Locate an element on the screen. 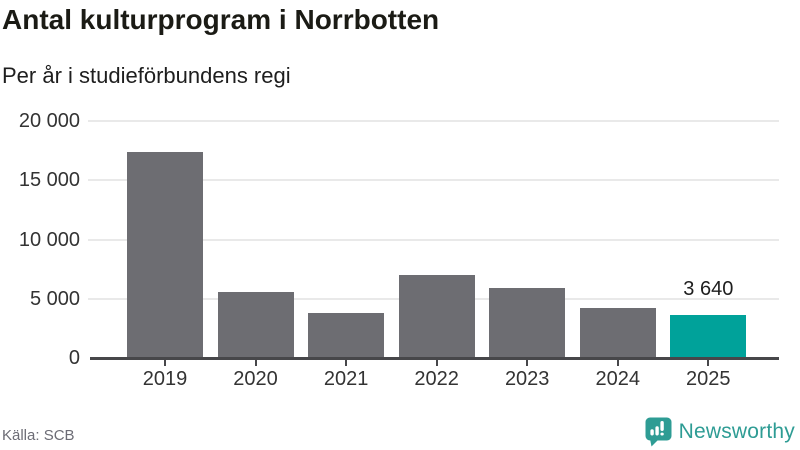 The width and height of the screenshot is (800, 450). x-tick-label-2024: 2024 is located at coordinates (618, 379).